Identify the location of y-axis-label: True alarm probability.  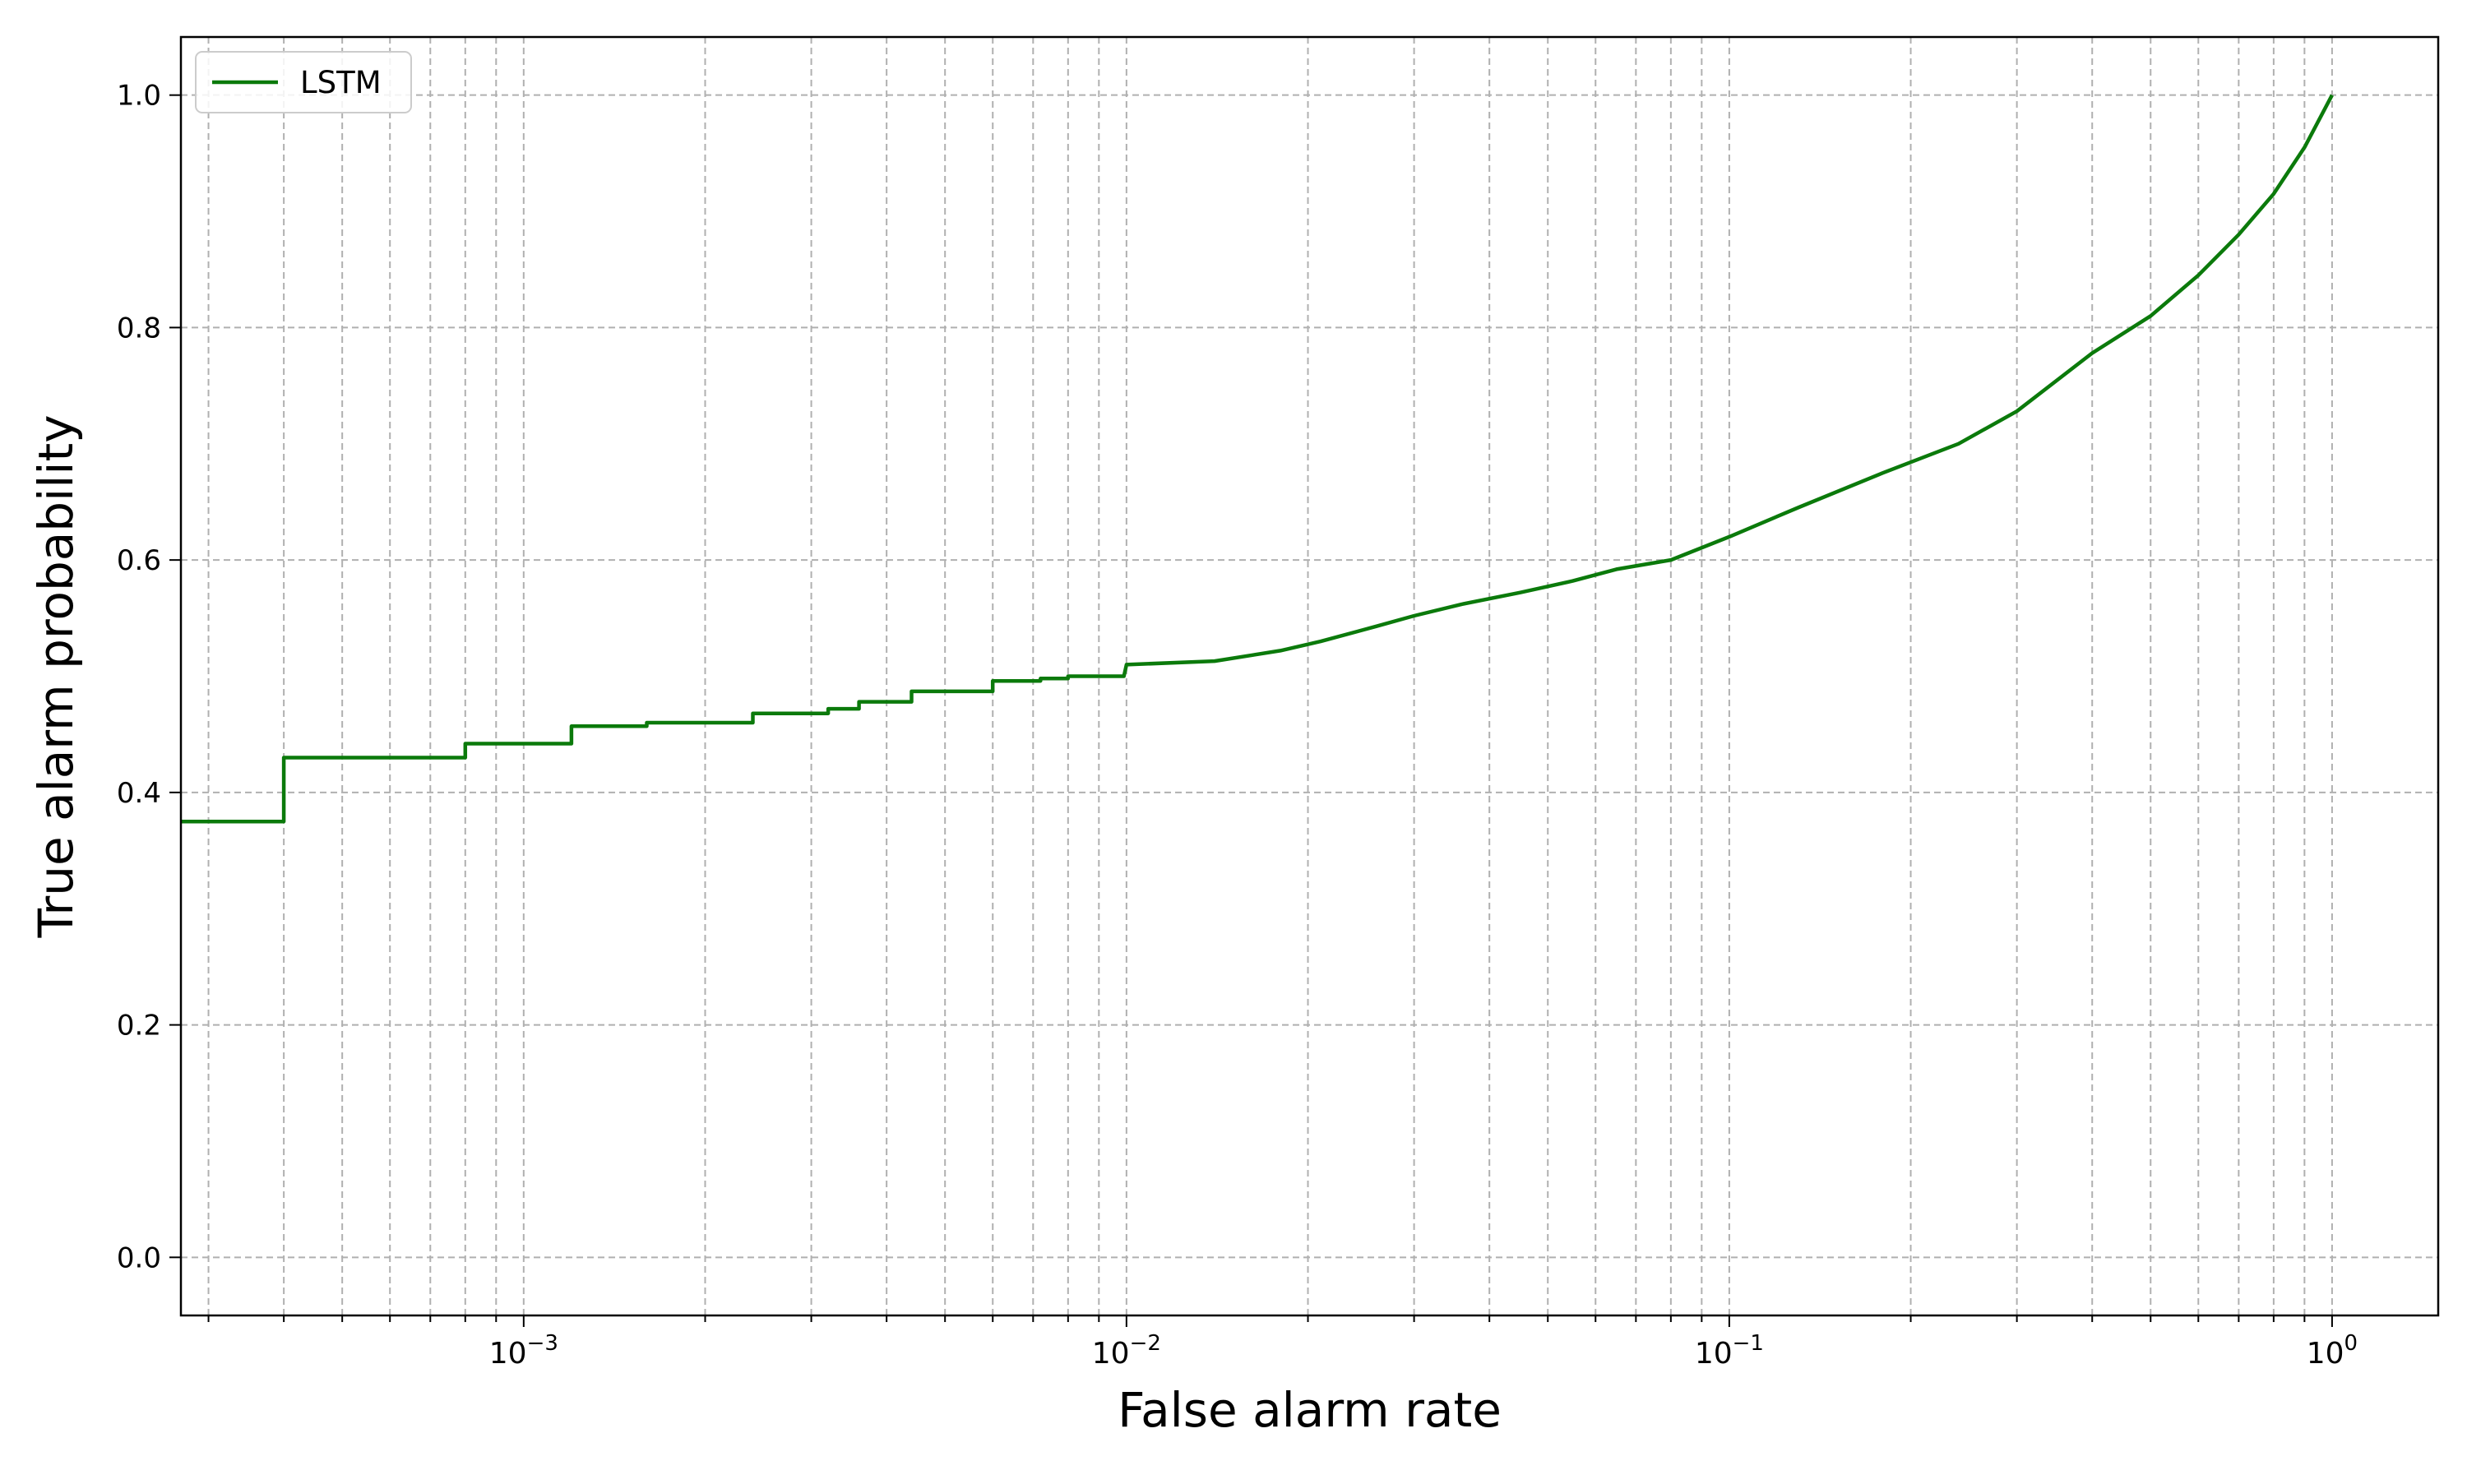
(56, 676).